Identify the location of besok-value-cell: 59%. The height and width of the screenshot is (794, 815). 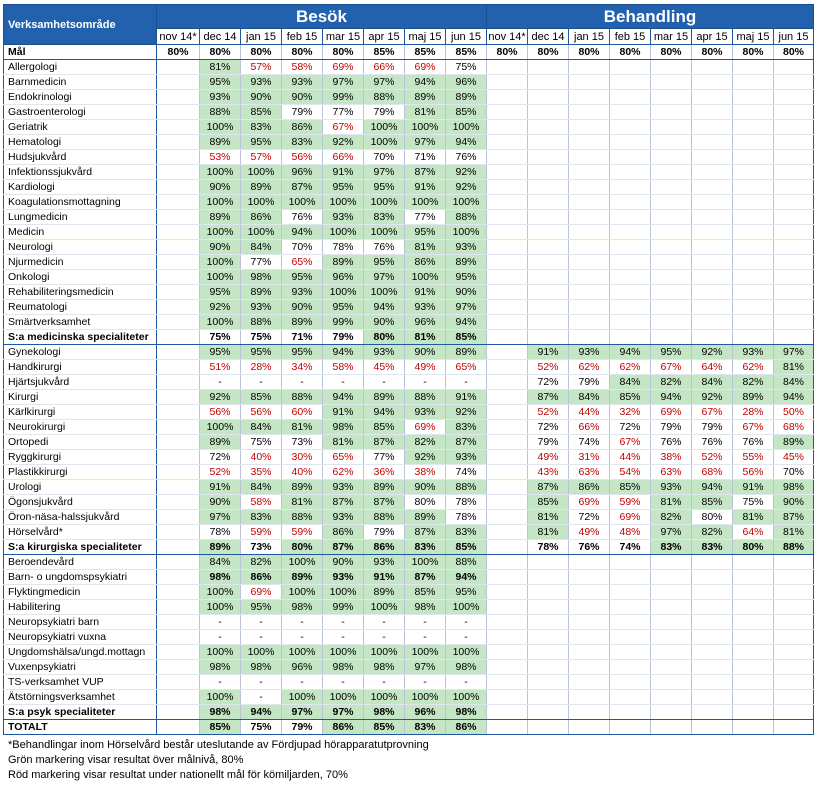
(261, 532).